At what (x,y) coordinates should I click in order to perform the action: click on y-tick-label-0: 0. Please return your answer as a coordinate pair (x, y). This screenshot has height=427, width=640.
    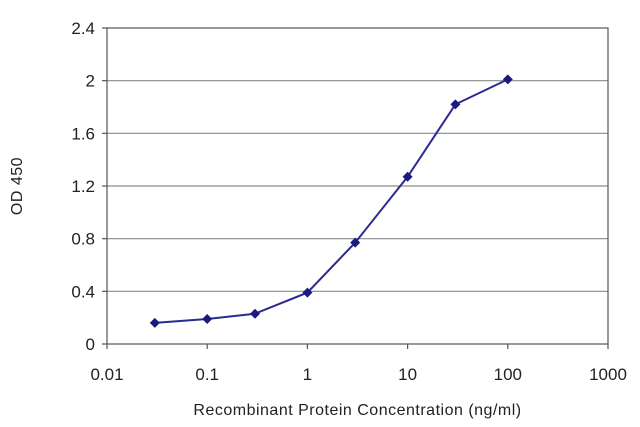
    Looking at the image, I should click on (90, 344).